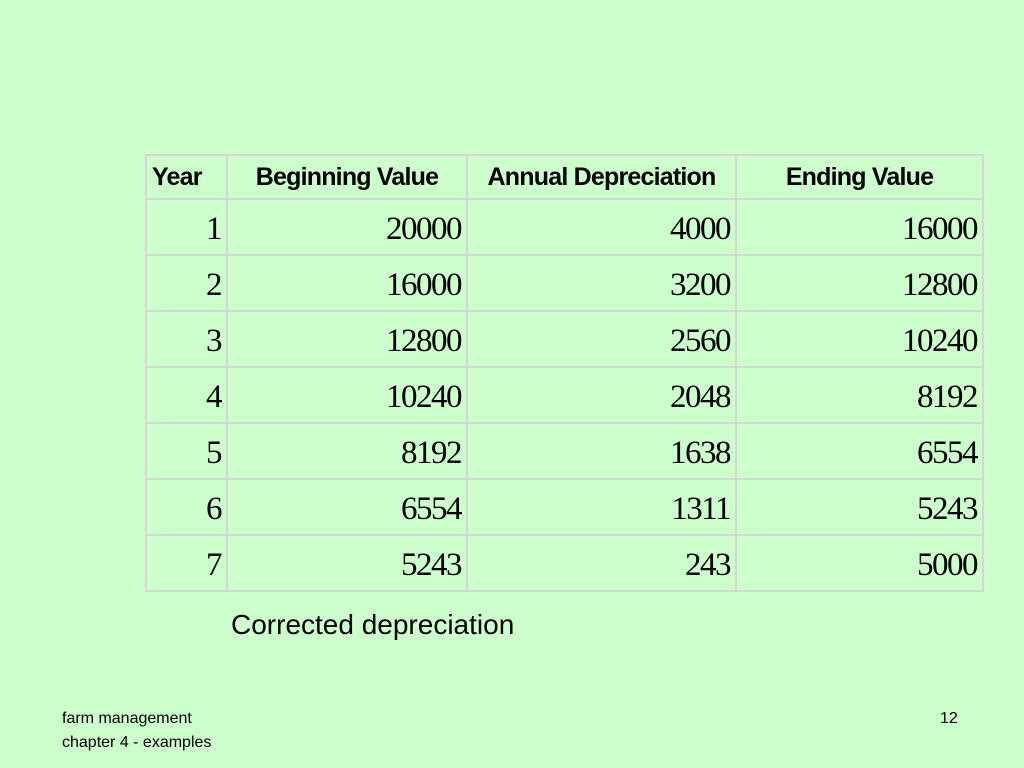 This screenshot has height=768, width=1024. I want to click on cell-annual-depreciation: 243, so click(601, 563).